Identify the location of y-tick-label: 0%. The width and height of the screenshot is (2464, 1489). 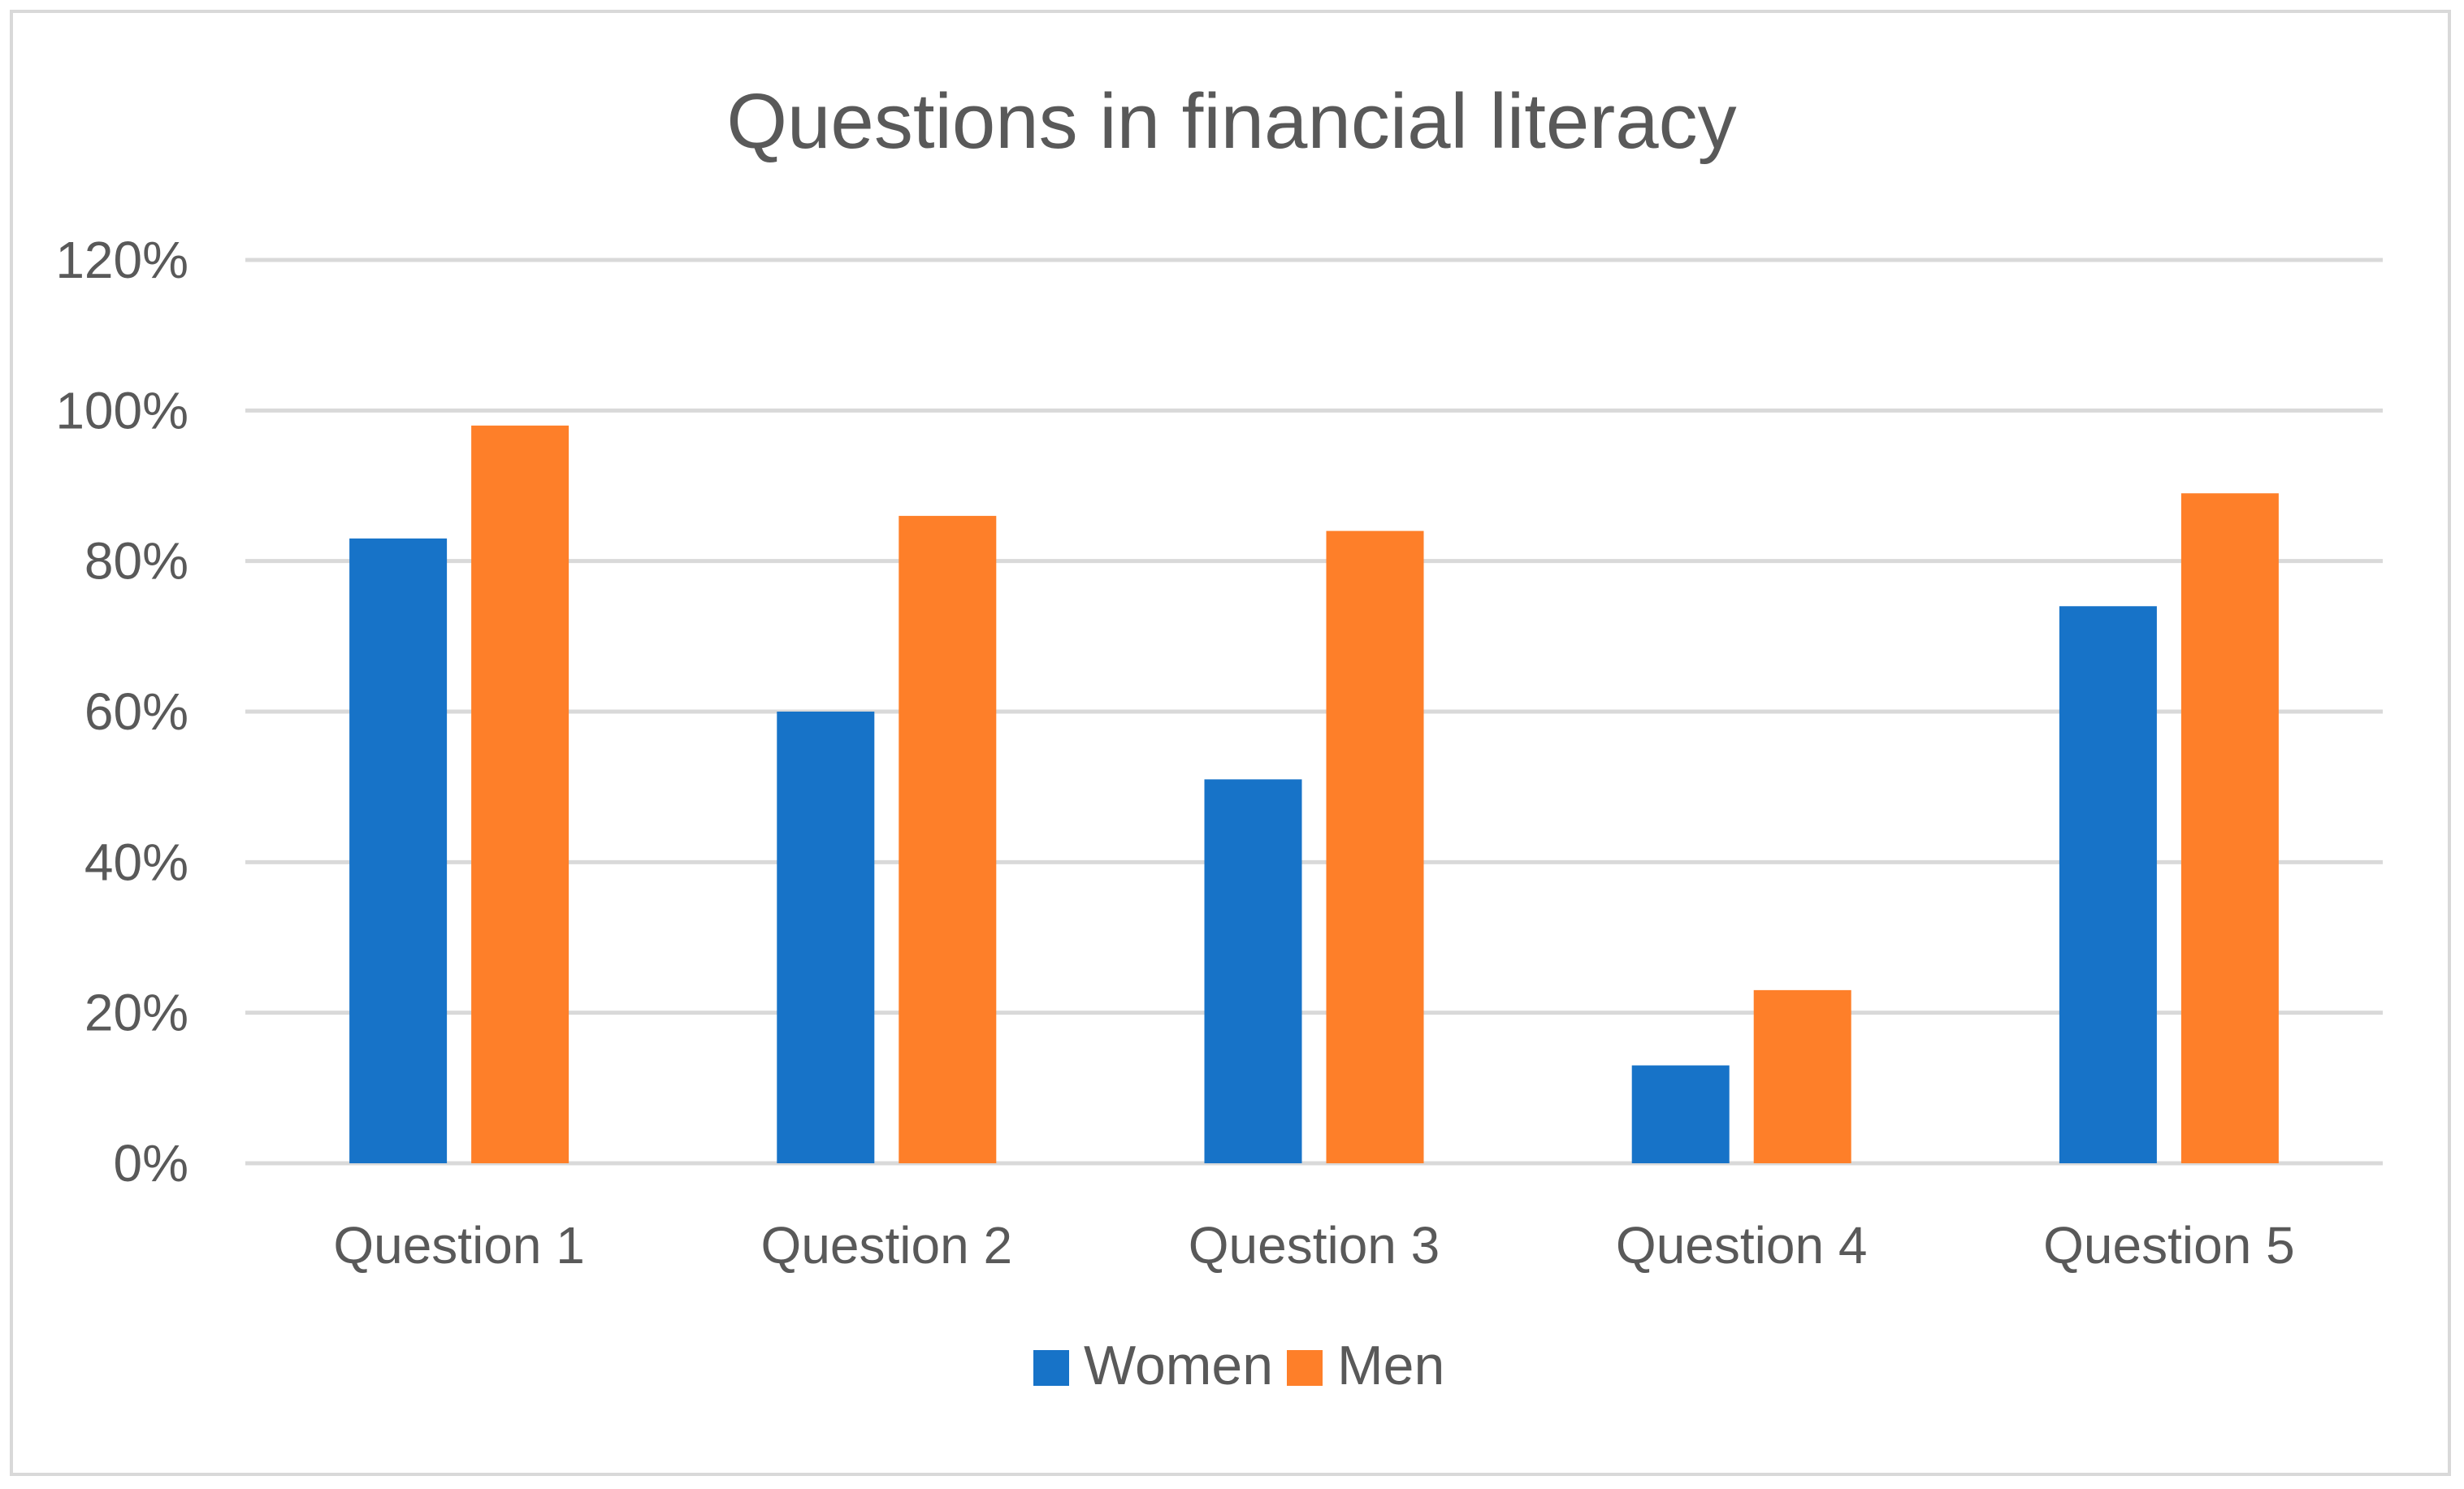
(151, 1163).